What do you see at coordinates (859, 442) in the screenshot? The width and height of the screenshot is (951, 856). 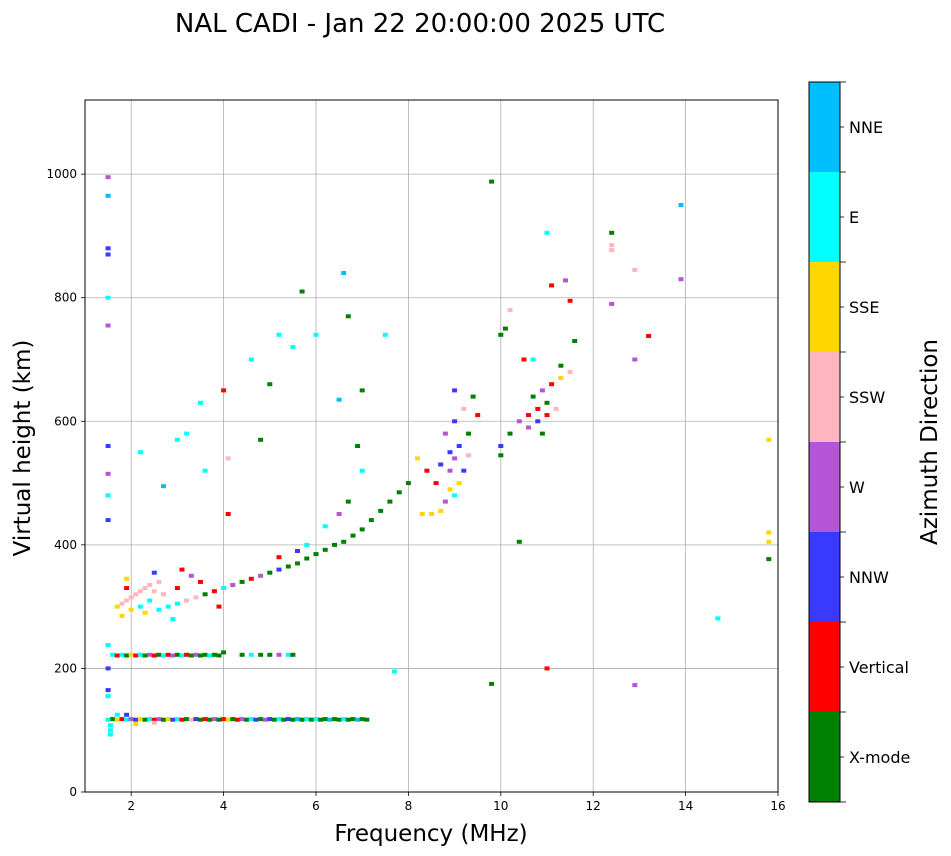 I see `colorbar: X-mode Vertical NNW W SSW SSE E NNE` at bounding box center [859, 442].